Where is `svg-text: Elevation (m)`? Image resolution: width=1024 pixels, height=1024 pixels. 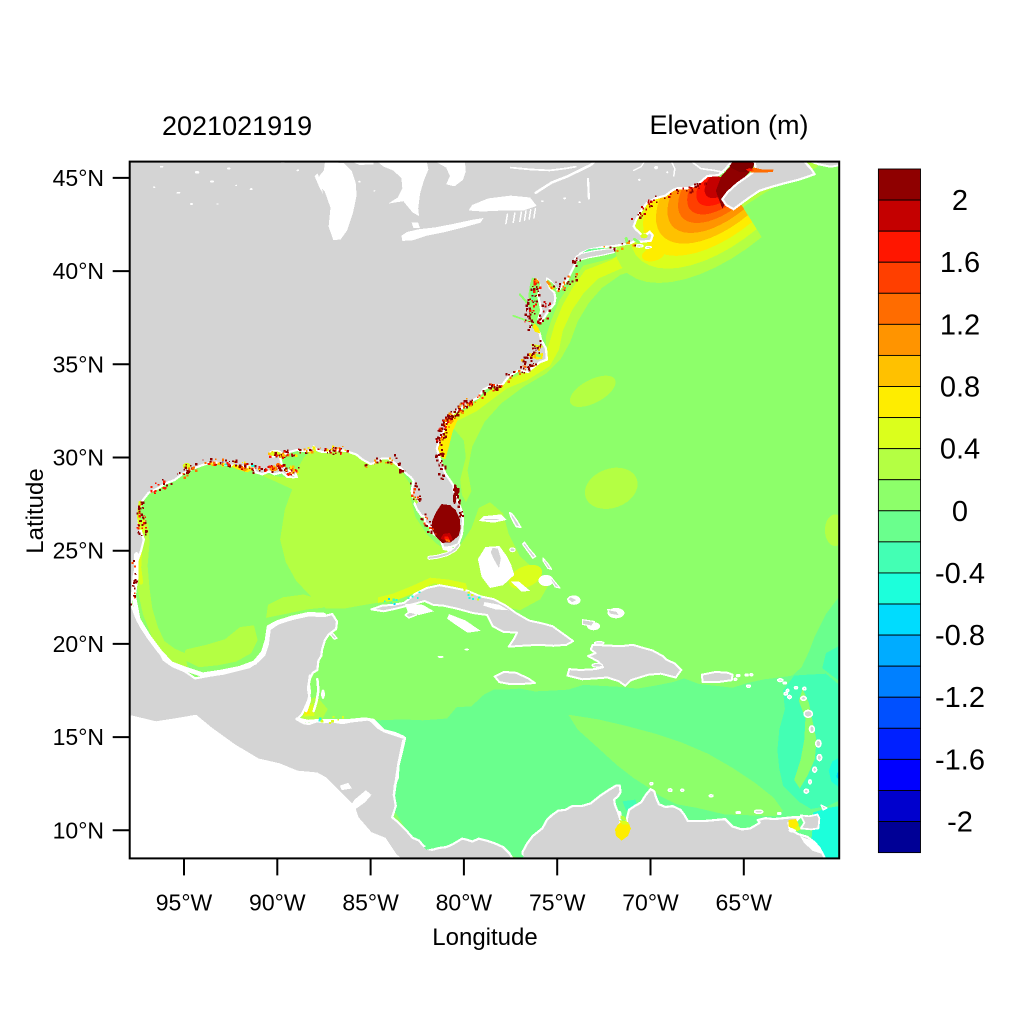
svg-text: Elevation (m) is located at coordinates (728, 125).